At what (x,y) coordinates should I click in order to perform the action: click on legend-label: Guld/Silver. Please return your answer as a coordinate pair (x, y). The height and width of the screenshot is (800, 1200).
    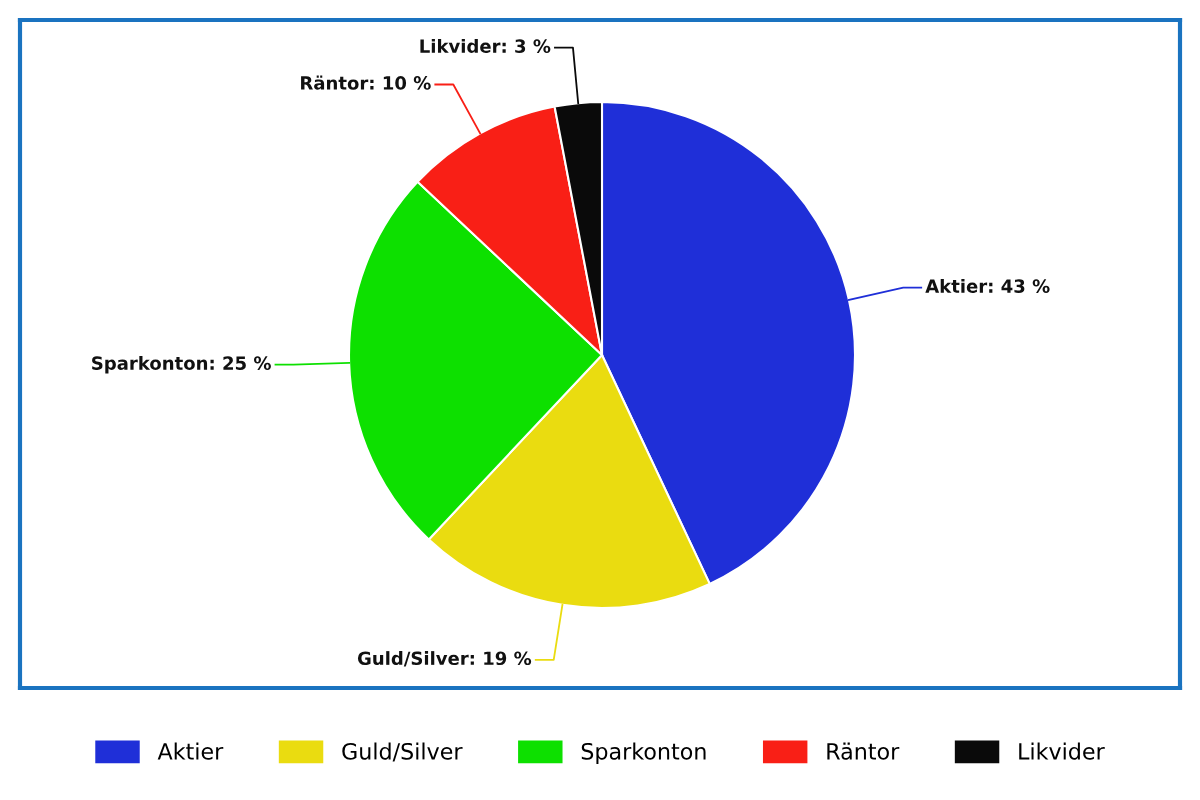
    Looking at the image, I should click on (402, 752).